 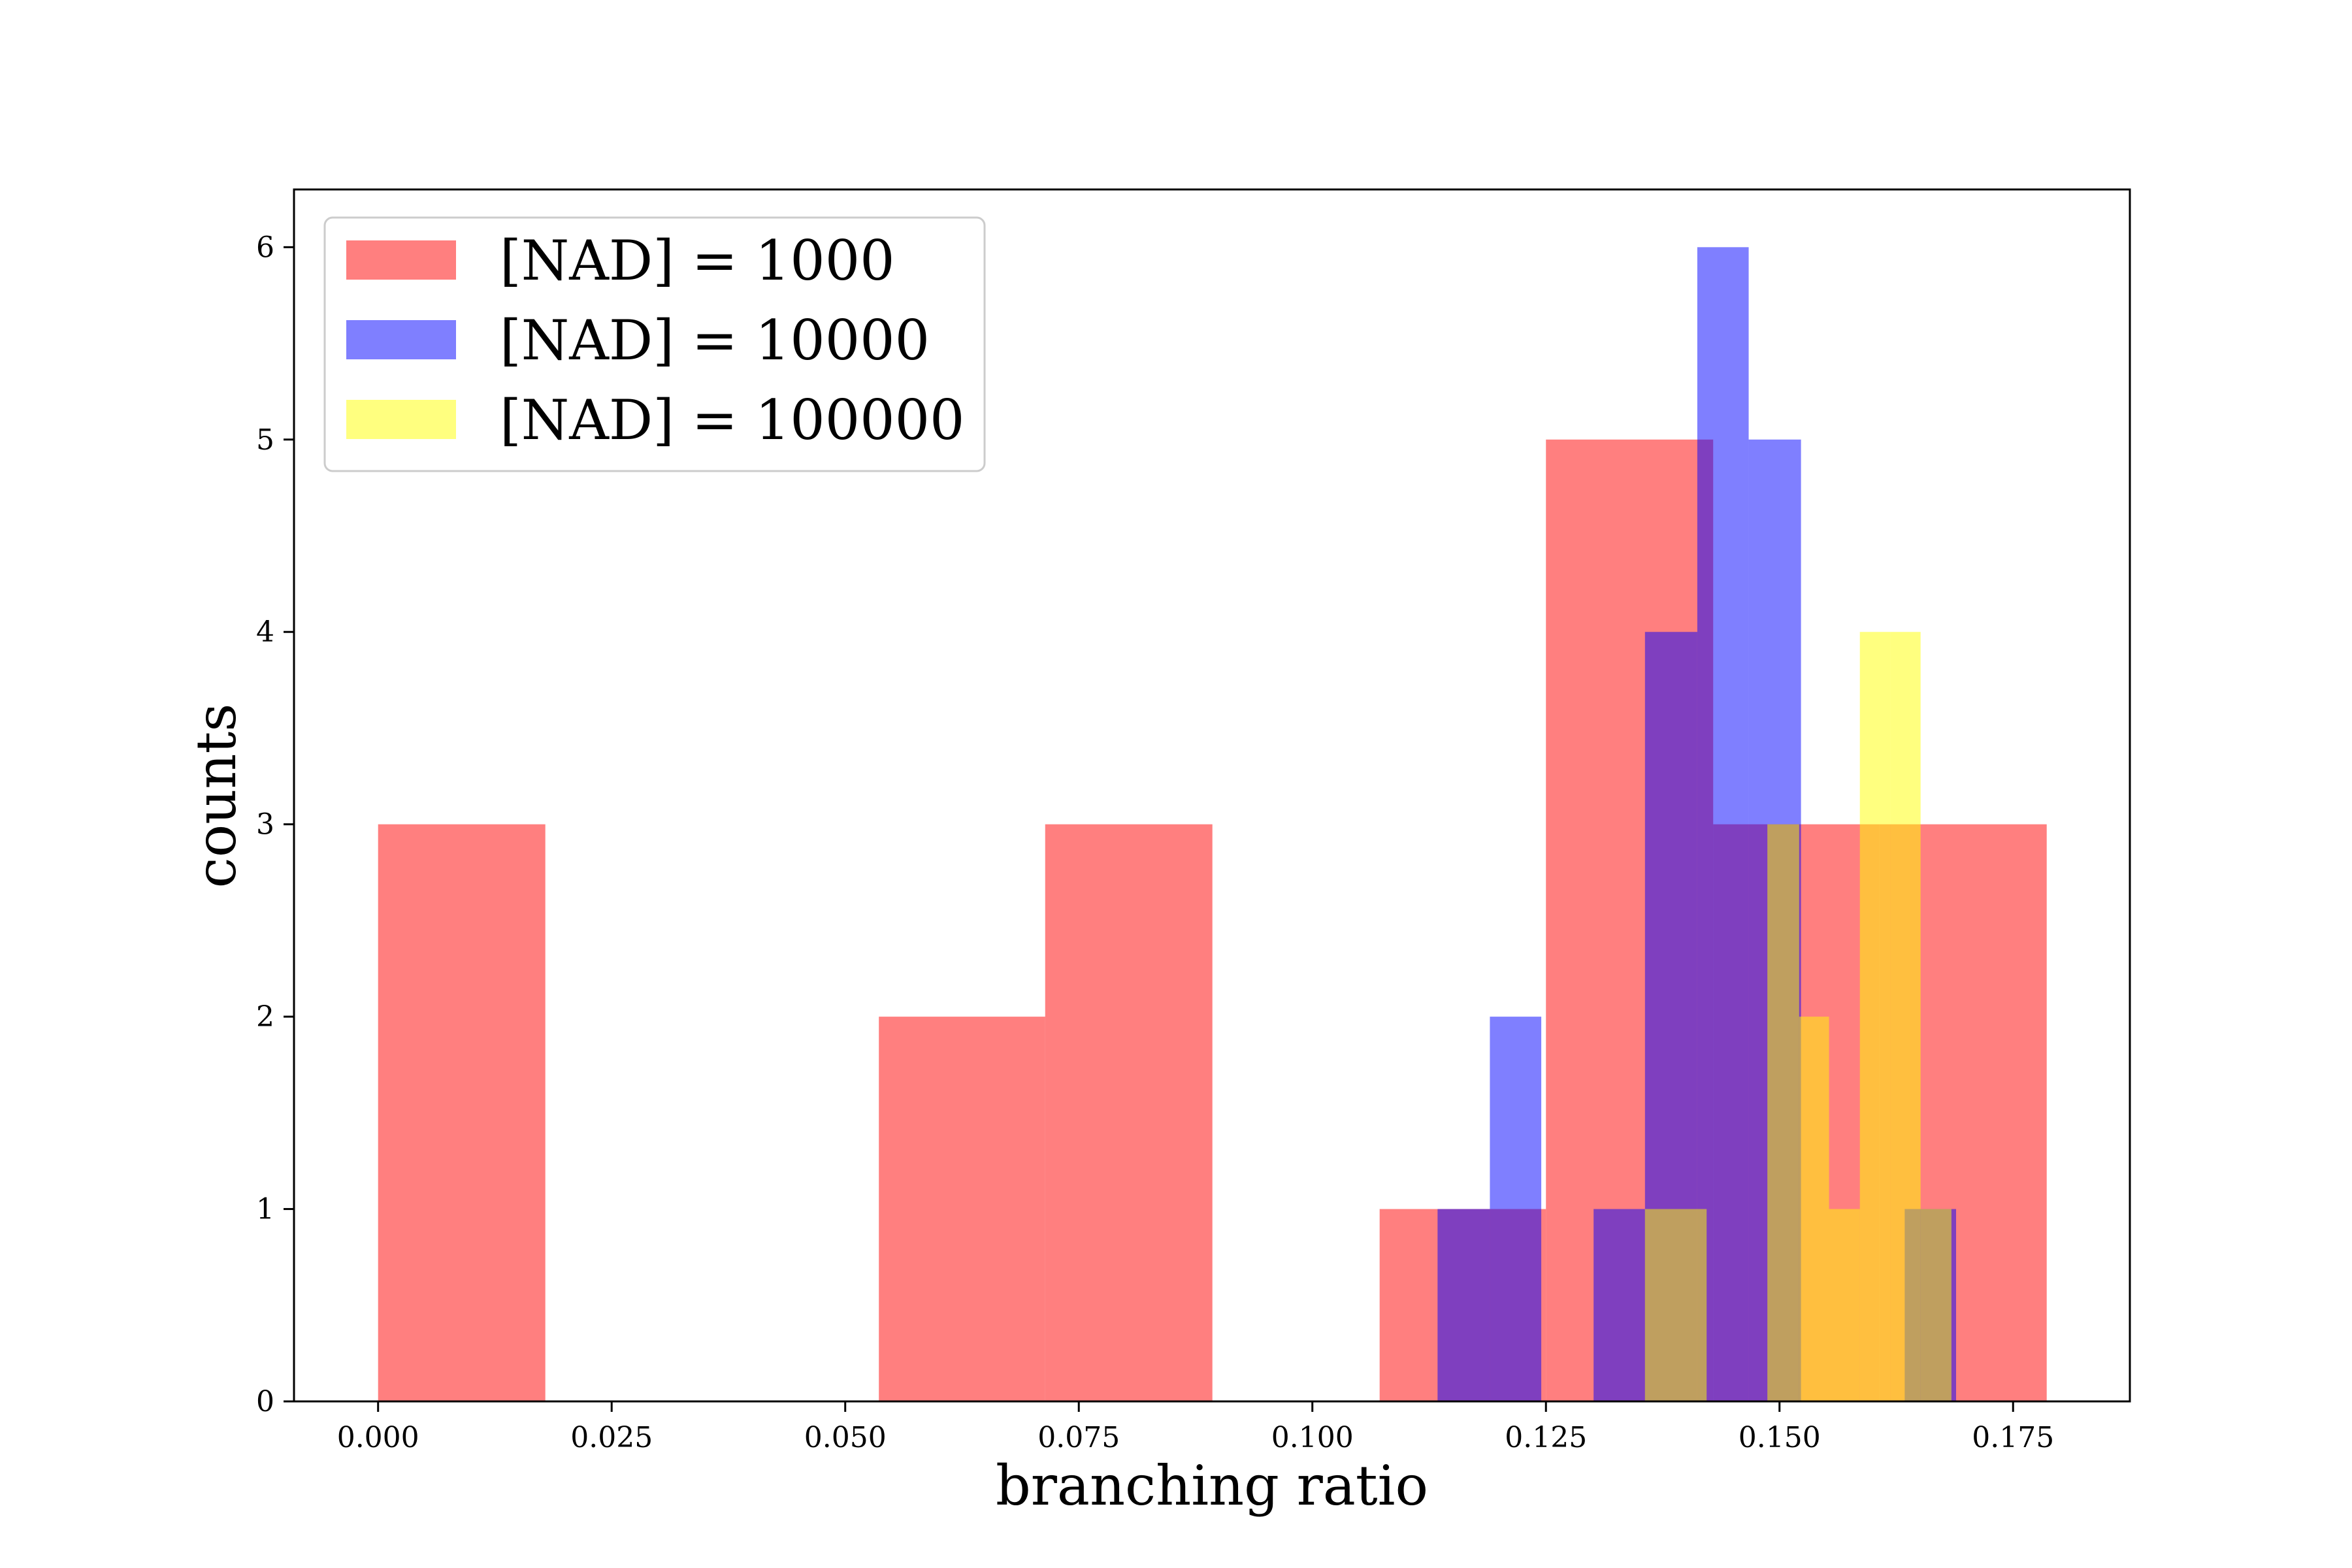 I want to click on x-tick-label: 0.125, so click(x=1546, y=1437).